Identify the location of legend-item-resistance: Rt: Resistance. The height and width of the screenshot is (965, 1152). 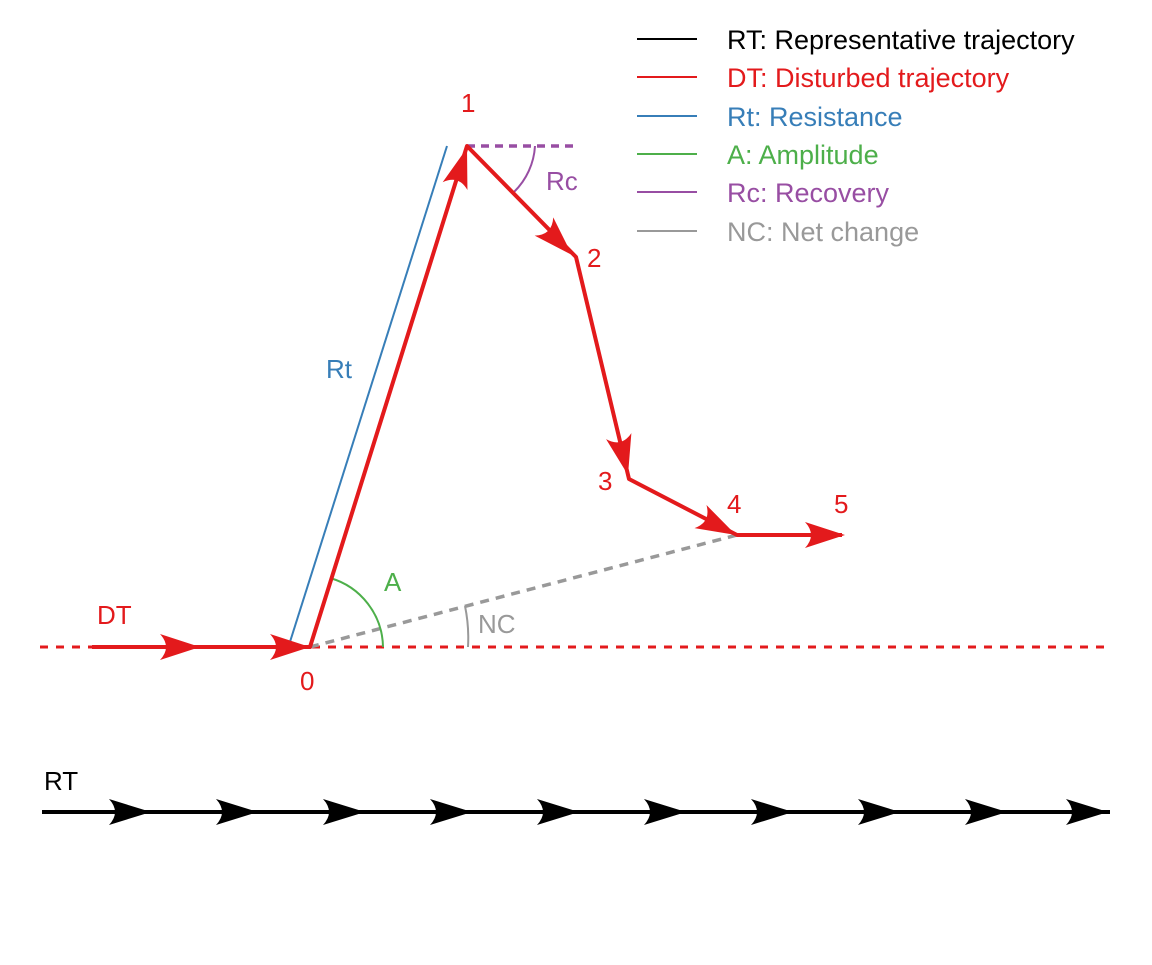
(770, 117).